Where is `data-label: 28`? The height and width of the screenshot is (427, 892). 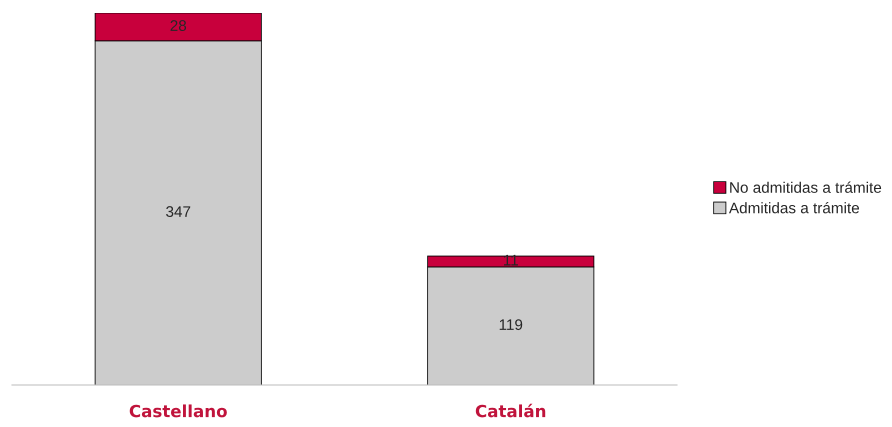
data-label: 28 is located at coordinates (178, 25).